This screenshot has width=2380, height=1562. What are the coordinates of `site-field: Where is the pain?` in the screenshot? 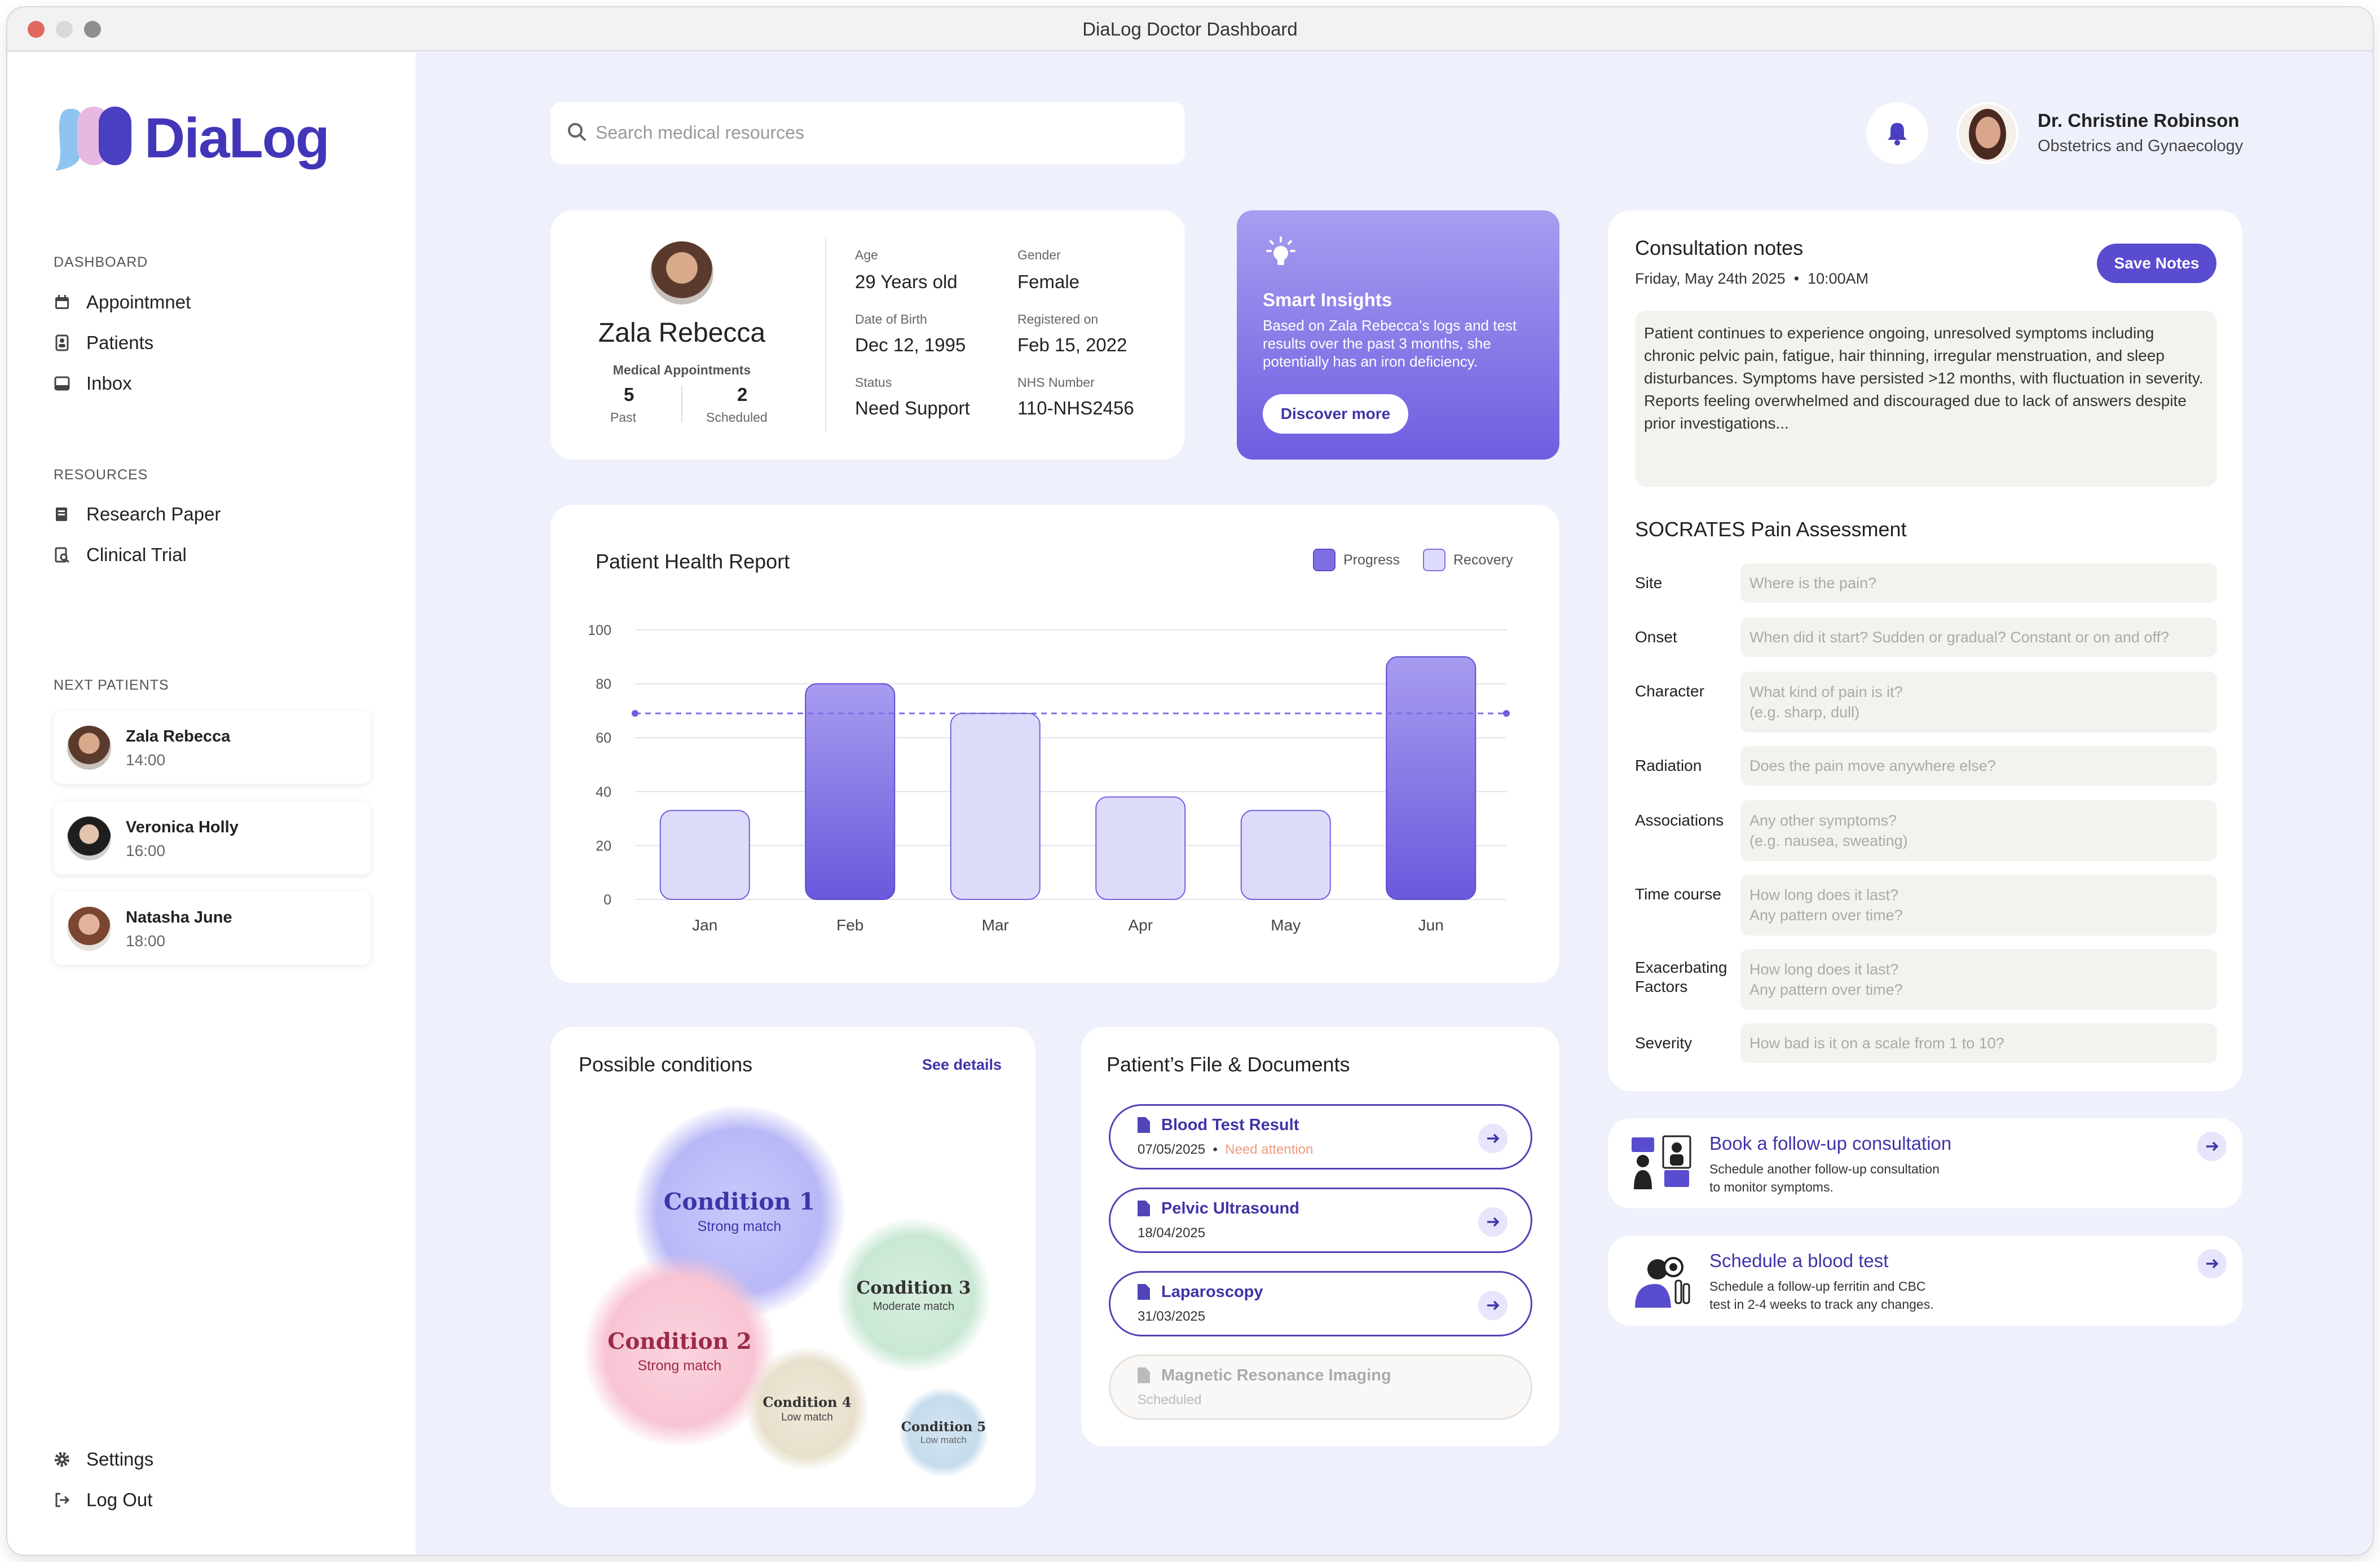 It's located at (1978, 583).